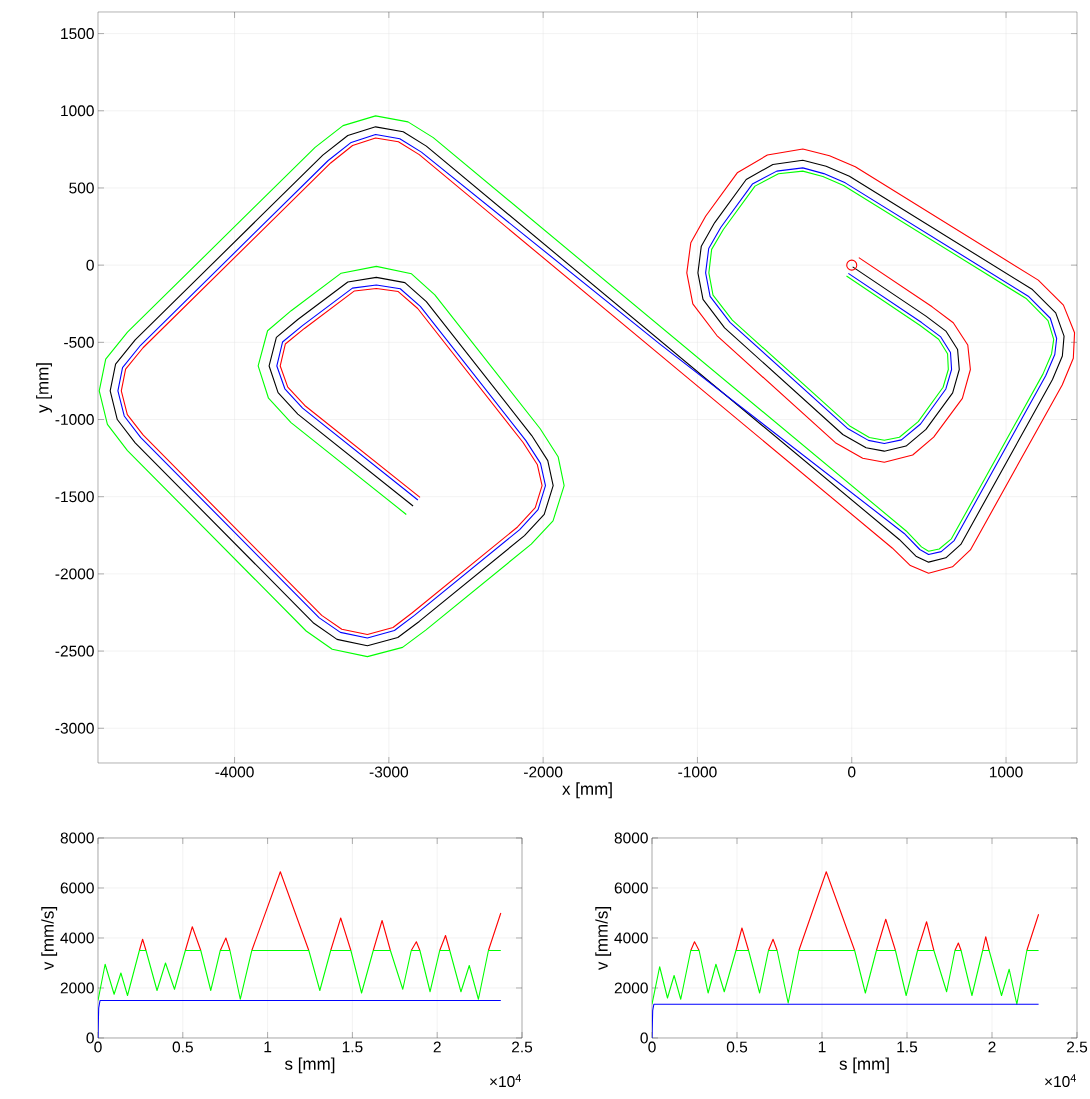 The width and height of the screenshot is (1090, 1099). What do you see at coordinates (77, 34) in the screenshot?
I see `y-tick-label: 1500` at bounding box center [77, 34].